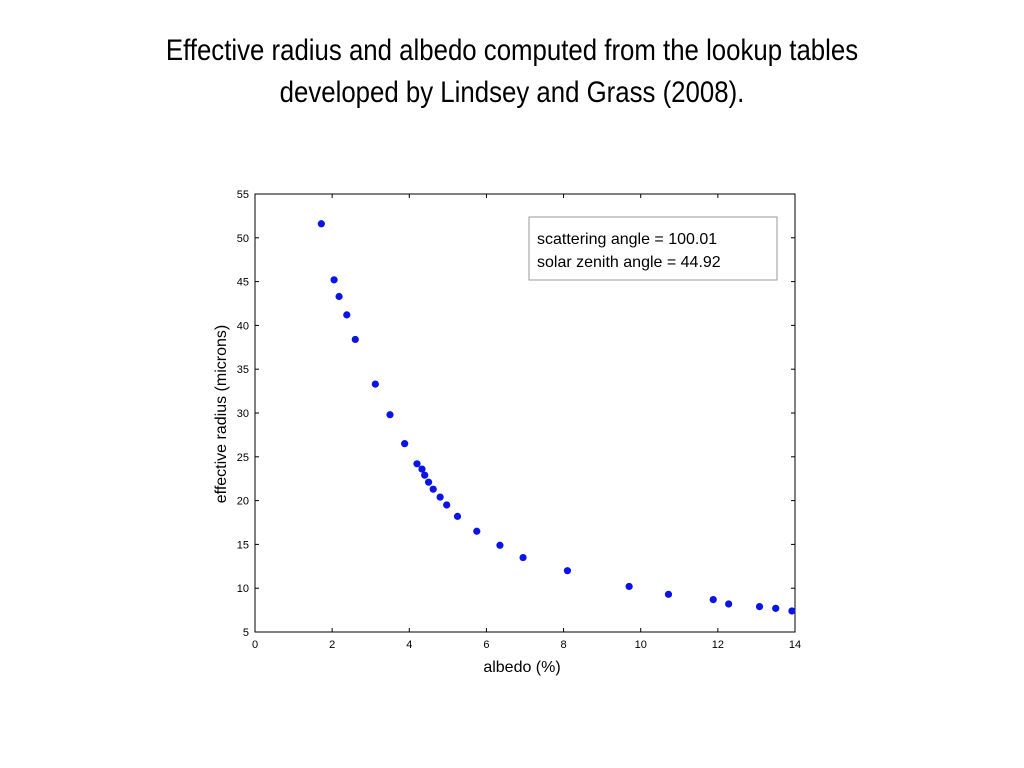 This screenshot has width=1024, height=768. I want to click on slide-title-line-2: developed by Lindsey and Grass (2008)., so click(512, 92).